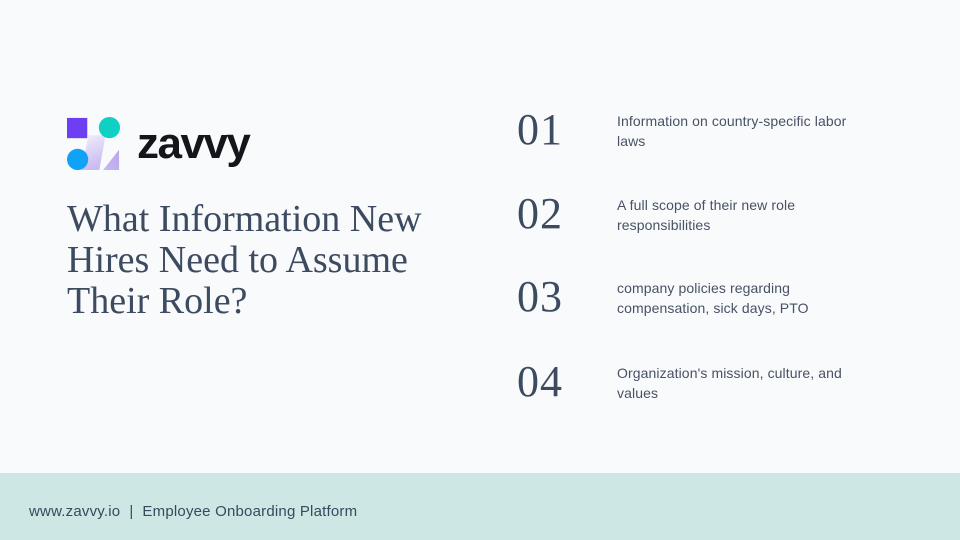 The height and width of the screenshot is (540, 960). I want to click on zavvy-wordmark: zavvy, so click(194, 143).